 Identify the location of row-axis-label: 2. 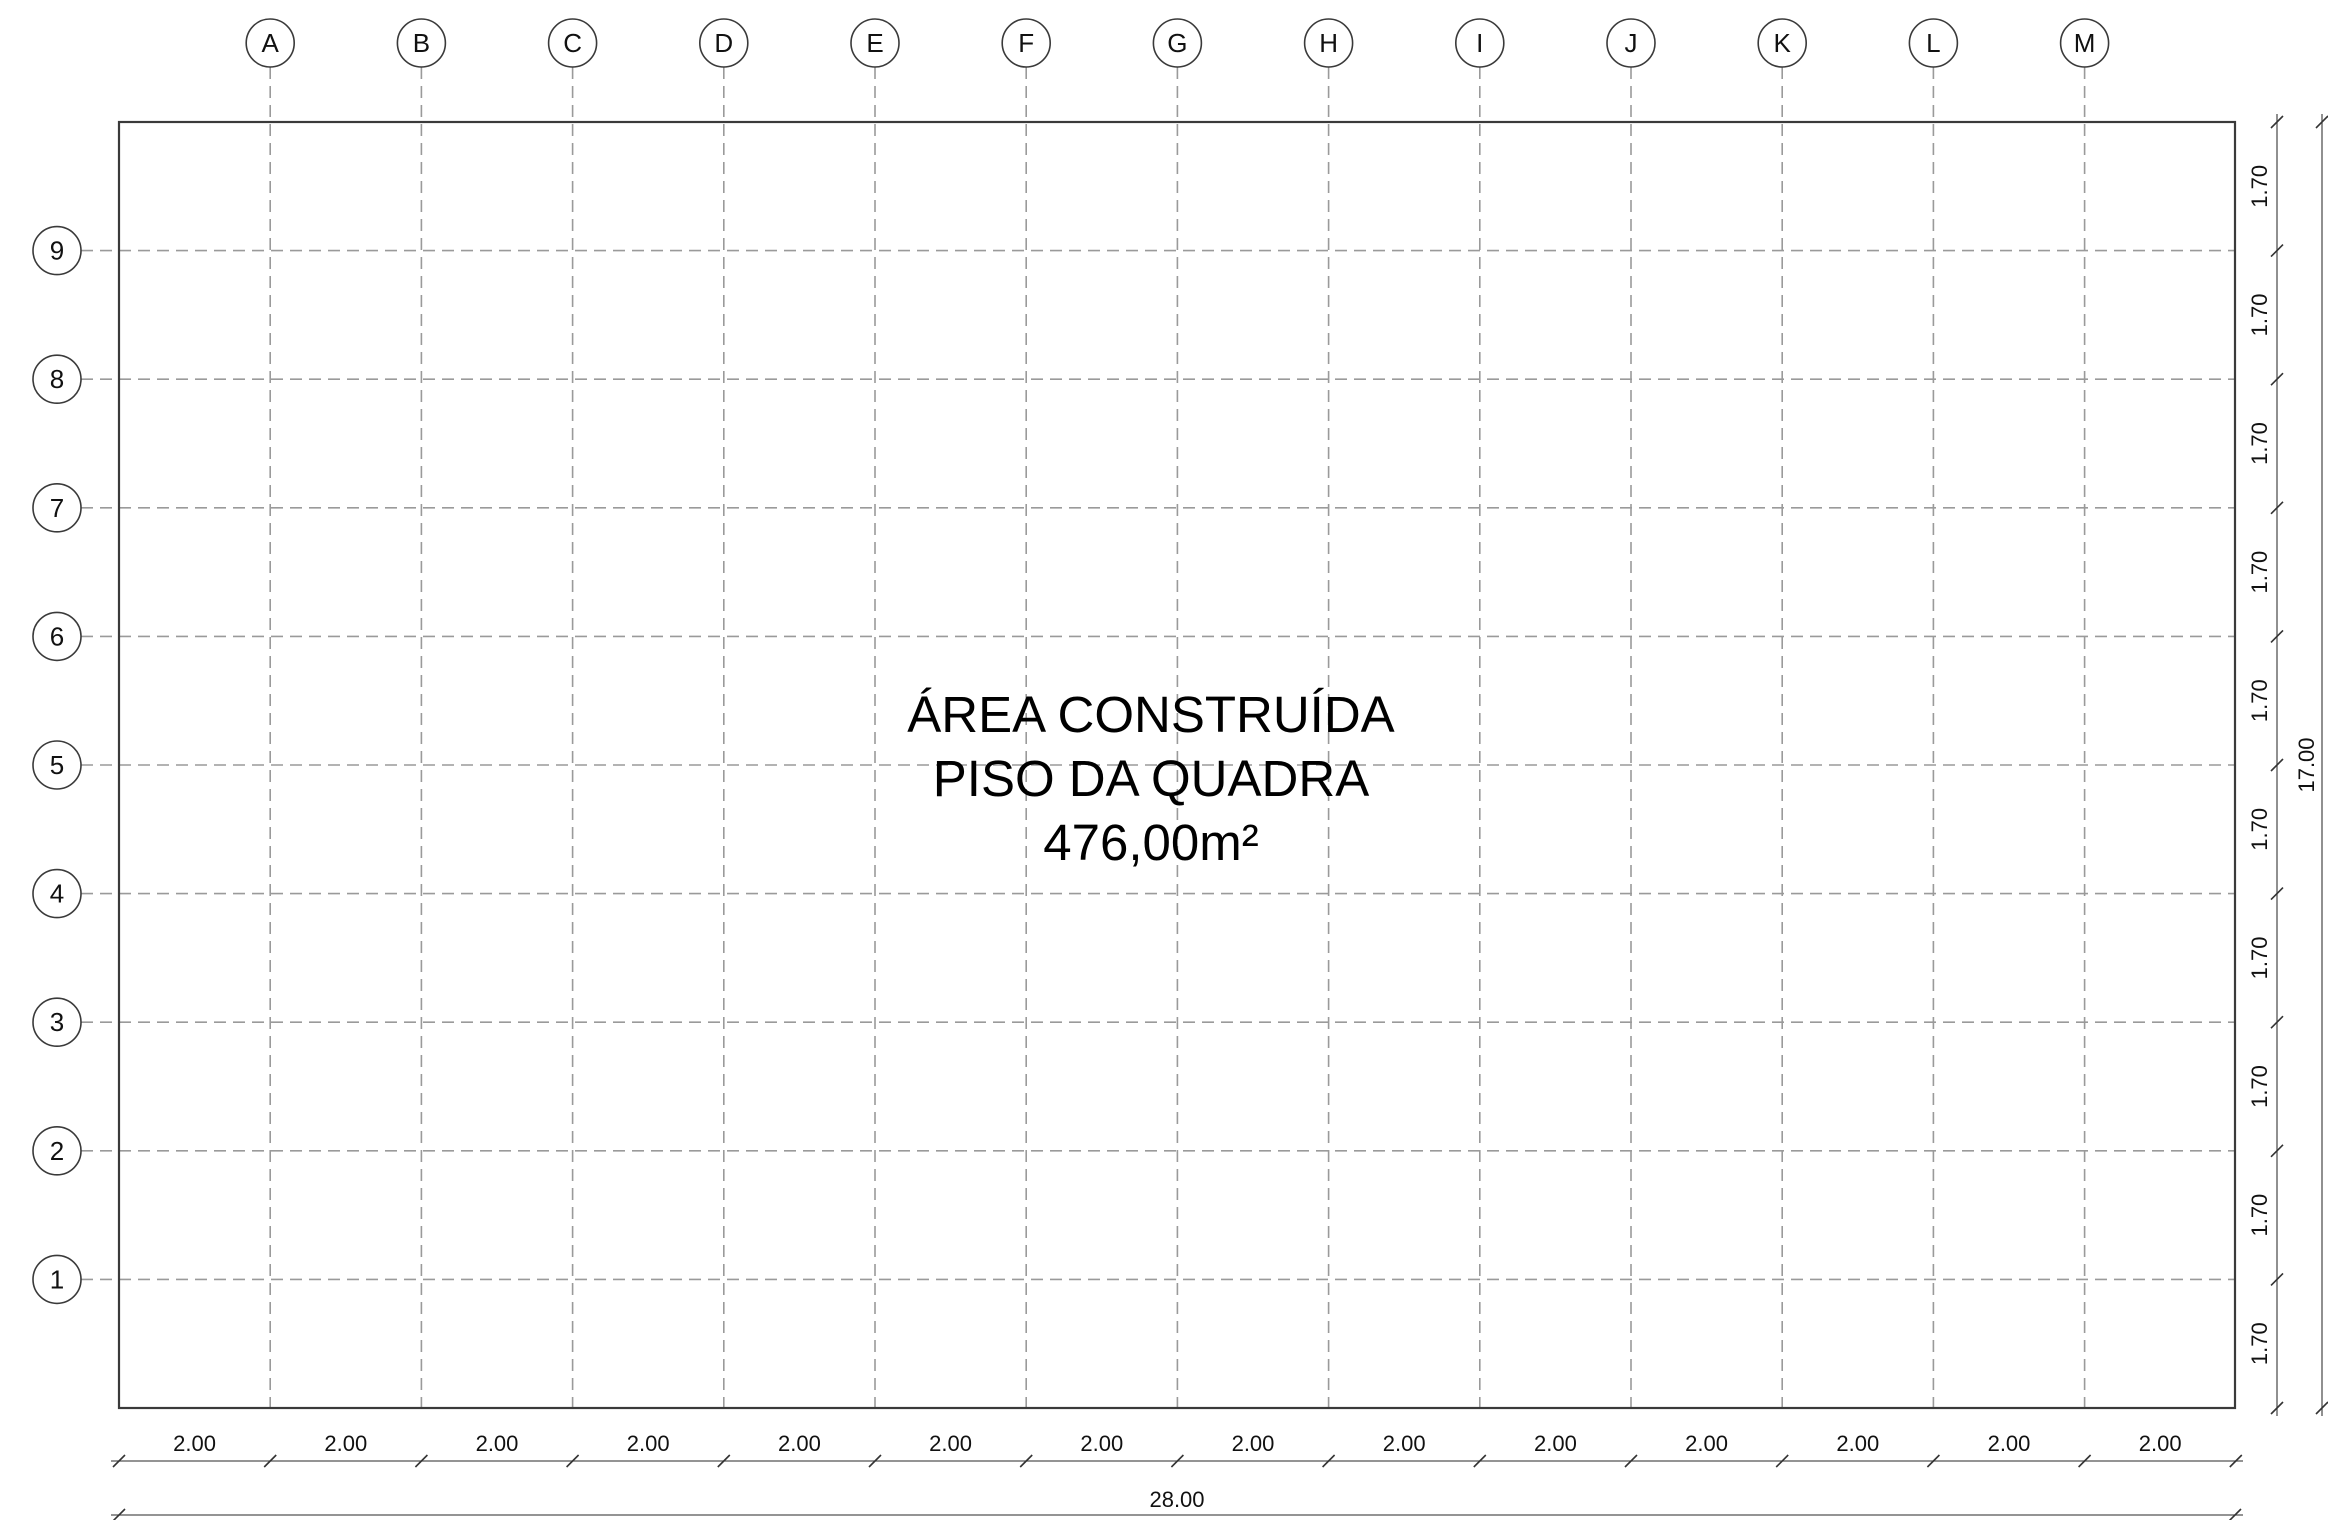
(57, 1151).